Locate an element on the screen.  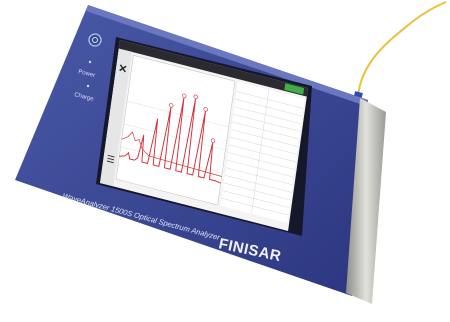
plot-grid is located at coordinates (174, 136).